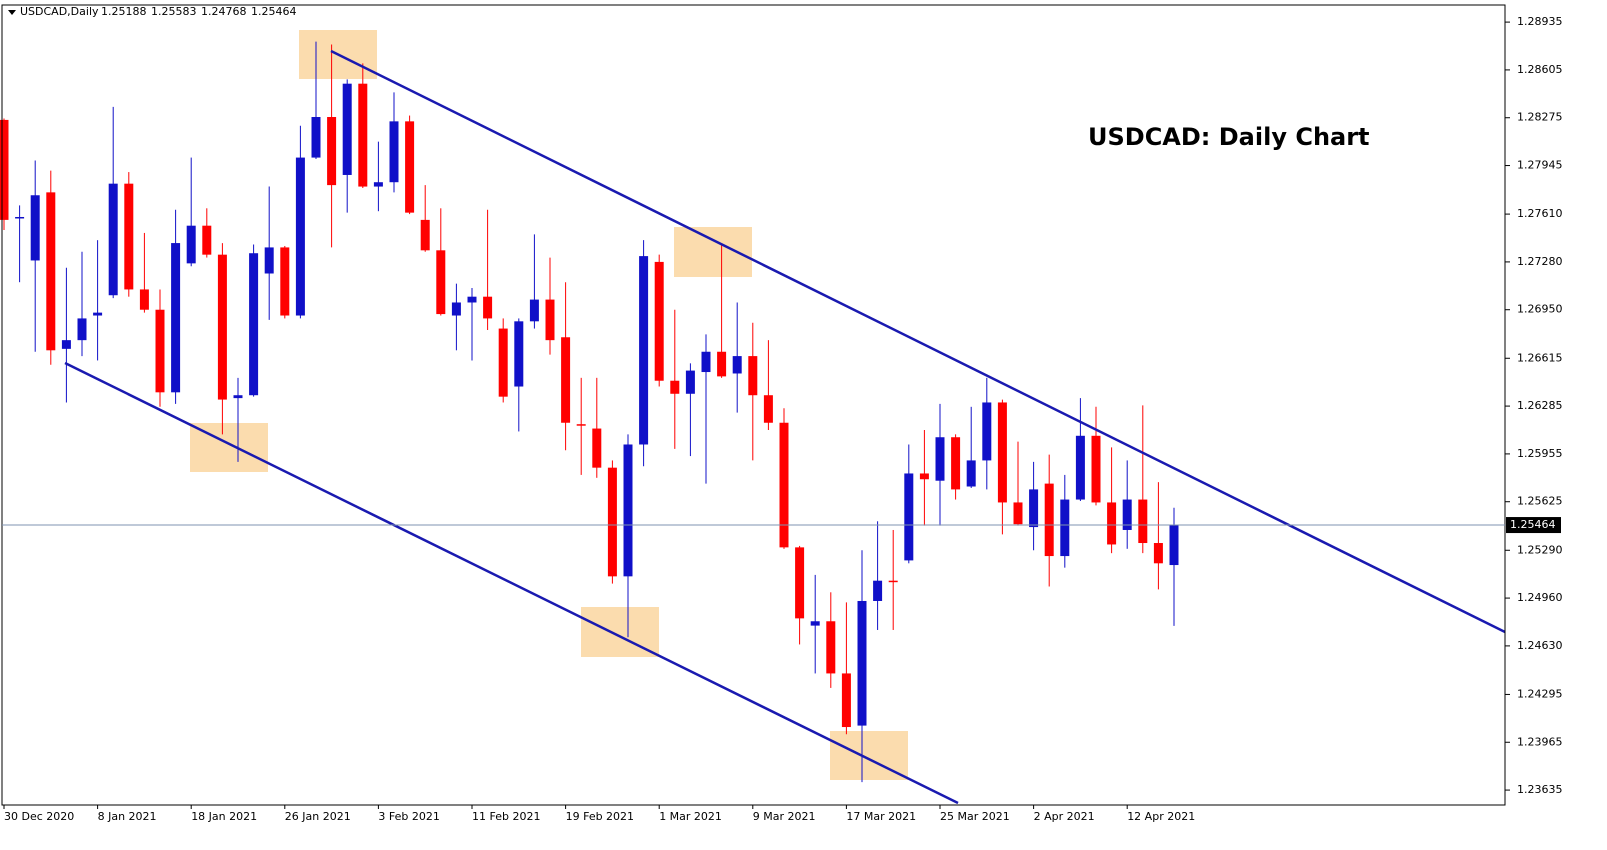 Image resolution: width=1607 pixels, height=850 pixels. Describe the element at coordinates (1064, 816) in the screenshot. I see `x-tick-label: 2 Apr 2021` at that location.